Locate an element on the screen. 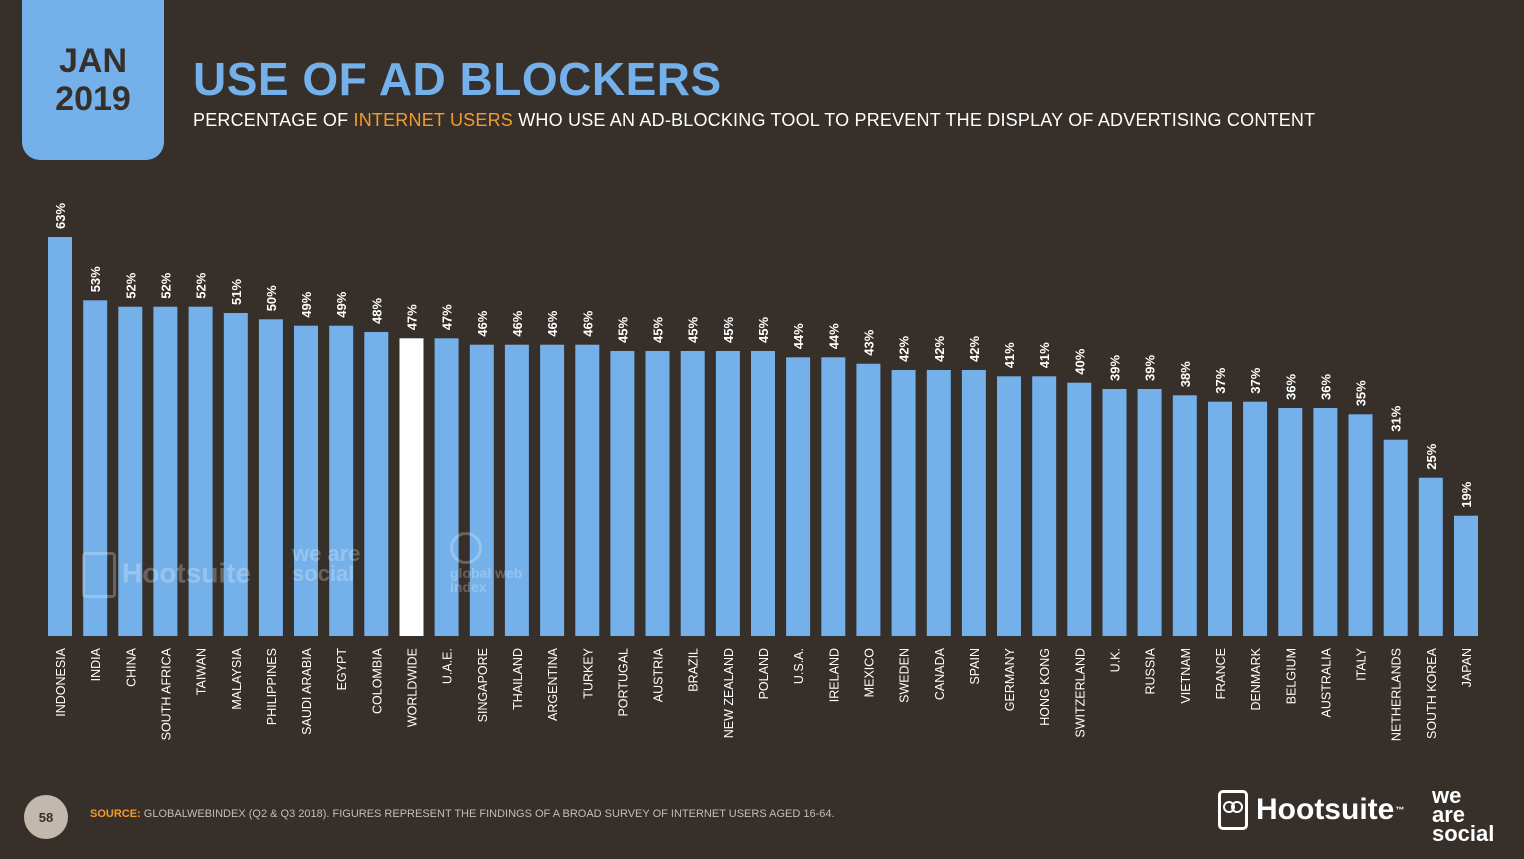  value-label: 40% is located at coordinates (1079, 361).